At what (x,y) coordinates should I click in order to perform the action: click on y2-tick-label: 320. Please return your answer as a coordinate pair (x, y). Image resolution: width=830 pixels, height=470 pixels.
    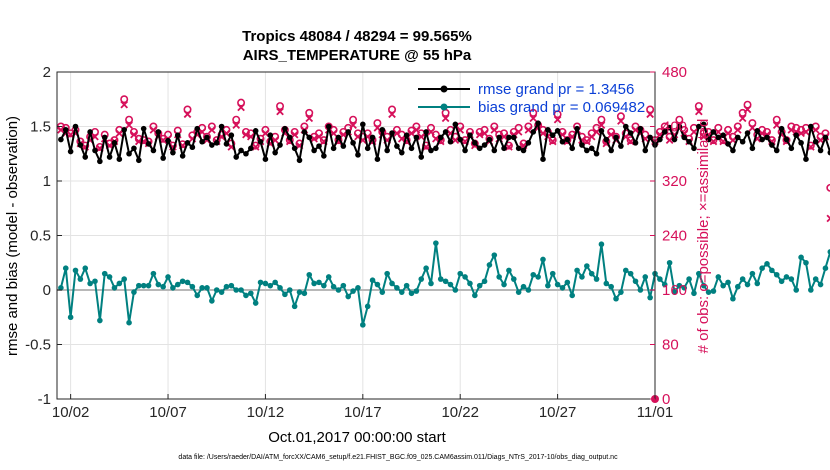
    Looking at the image, I should click on (674, 181).